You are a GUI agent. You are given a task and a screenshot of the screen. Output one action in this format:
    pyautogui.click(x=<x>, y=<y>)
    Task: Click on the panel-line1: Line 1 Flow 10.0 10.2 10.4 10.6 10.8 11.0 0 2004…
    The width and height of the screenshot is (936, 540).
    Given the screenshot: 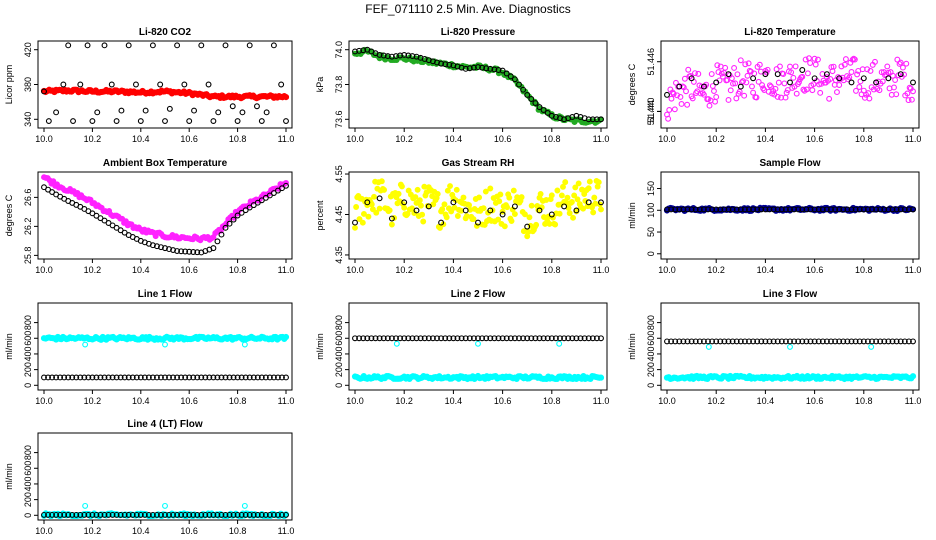 What is the action you would take?
    pyautogui.click(x=149, y=347)
    